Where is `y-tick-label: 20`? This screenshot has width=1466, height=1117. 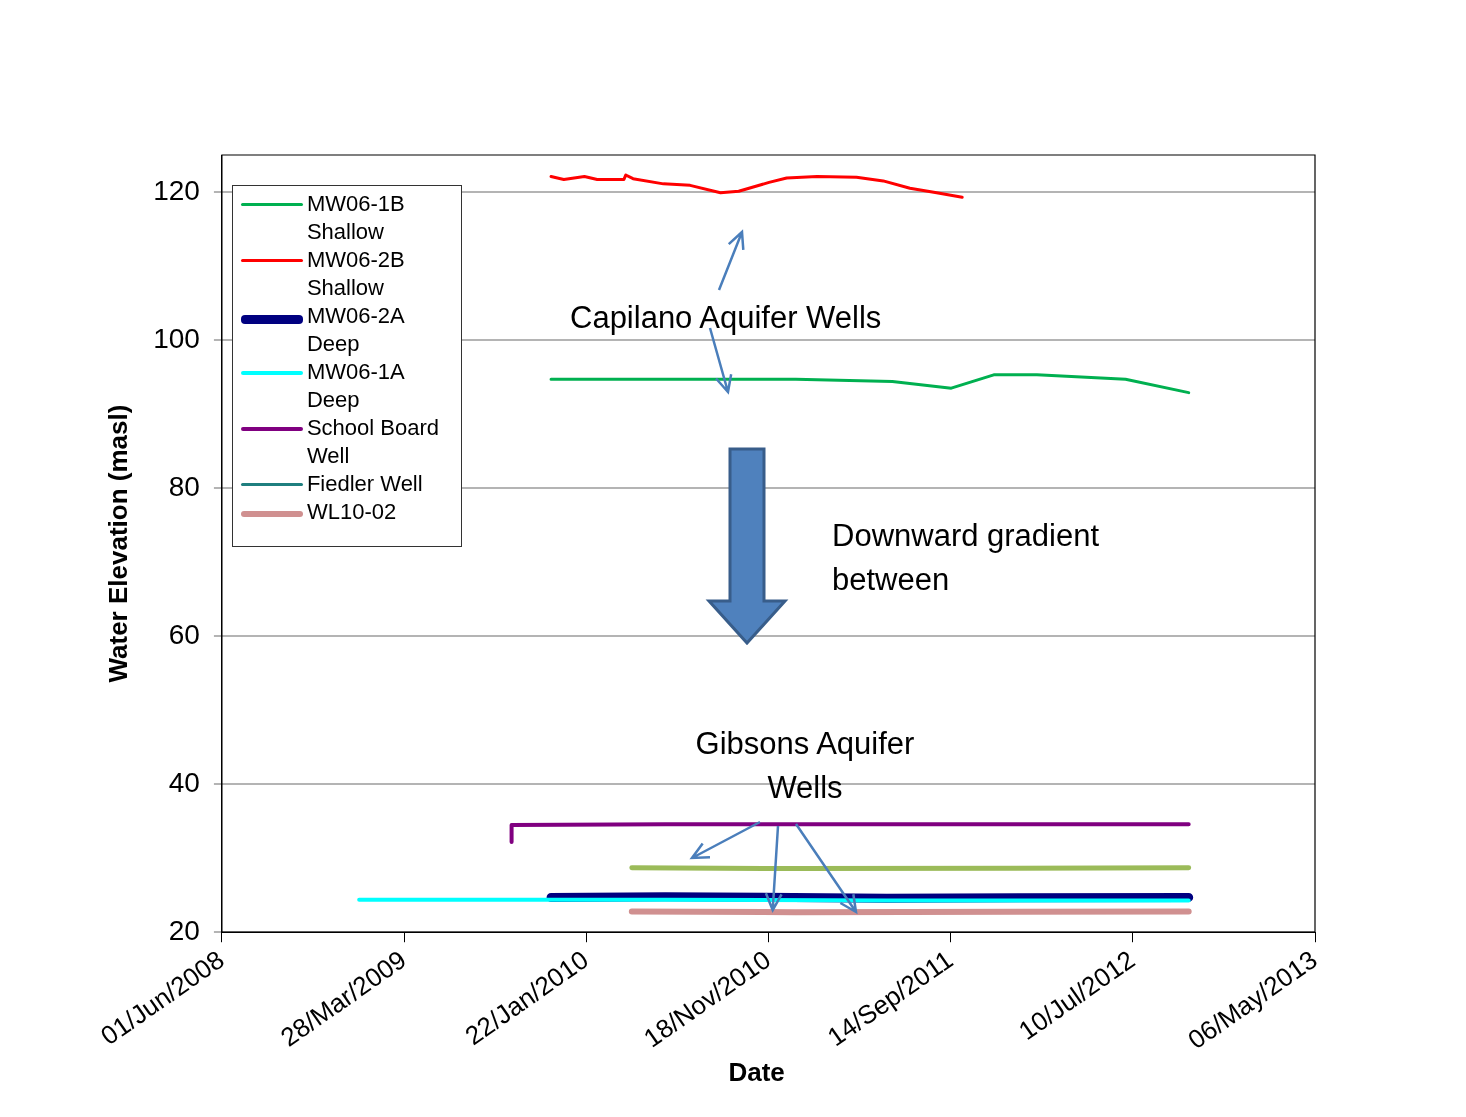 y-tick-label: 20 is located at coordinates (184, 930).